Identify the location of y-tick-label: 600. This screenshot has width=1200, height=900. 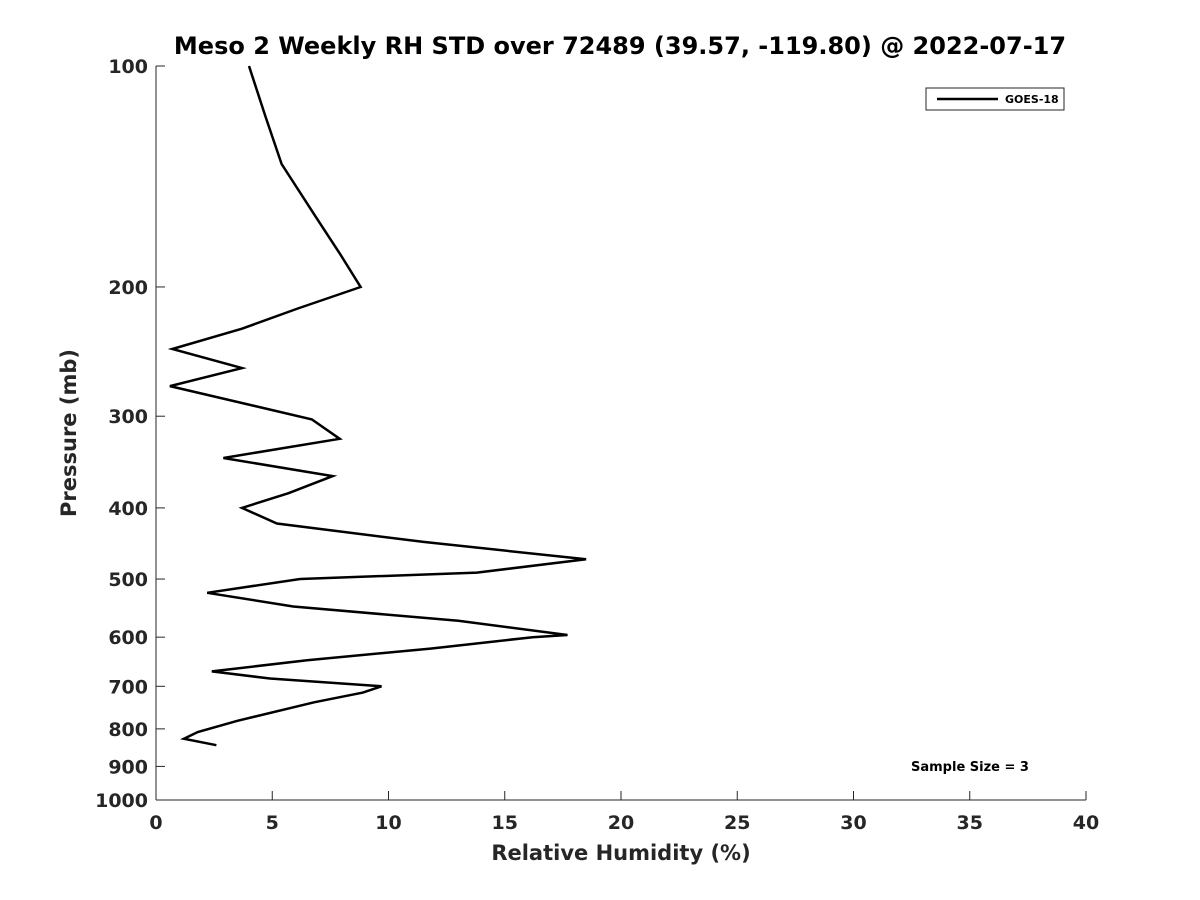
(128, 638).